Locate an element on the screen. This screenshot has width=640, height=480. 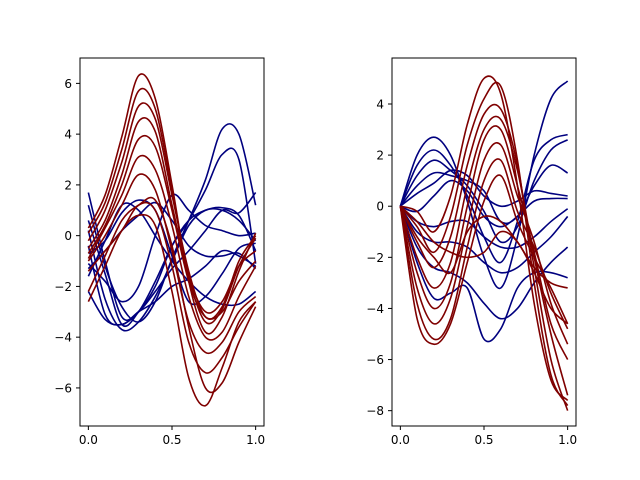
left-chart-y-tick-label: −4 is located at coordinates (63, 338).